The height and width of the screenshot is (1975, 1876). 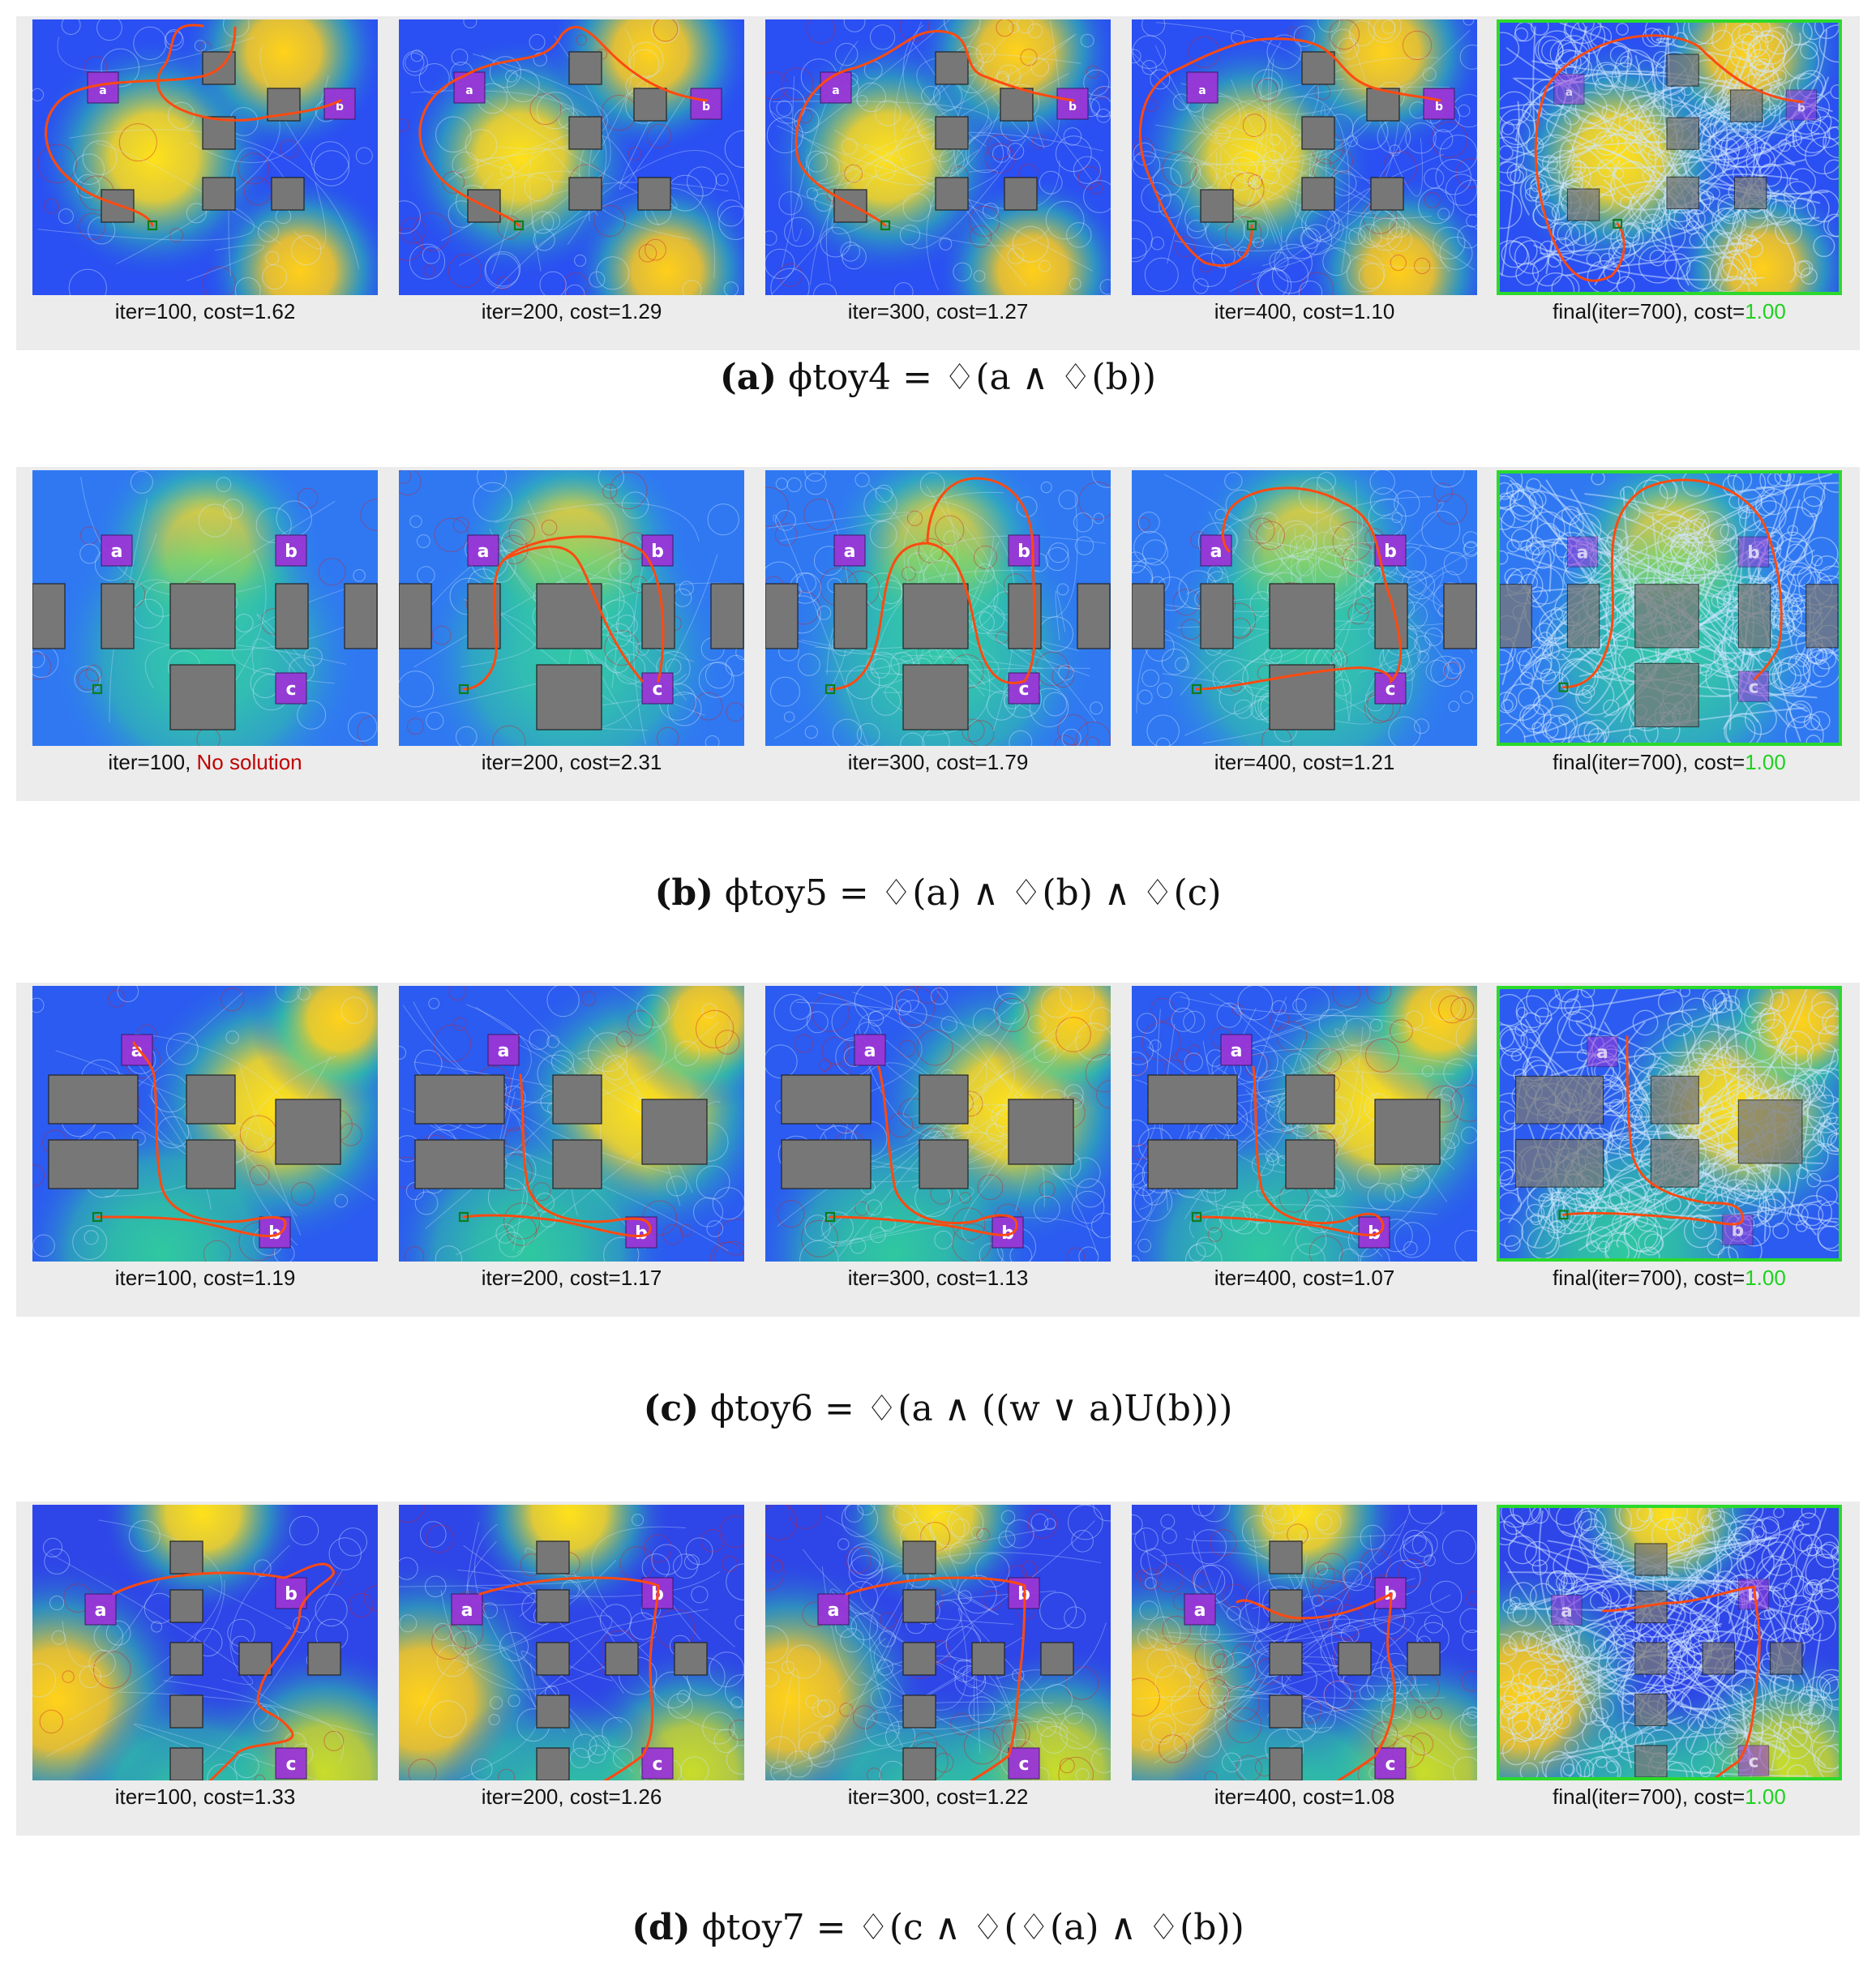 I want to click on environment-map: a b c, so click(x=205, y=608).